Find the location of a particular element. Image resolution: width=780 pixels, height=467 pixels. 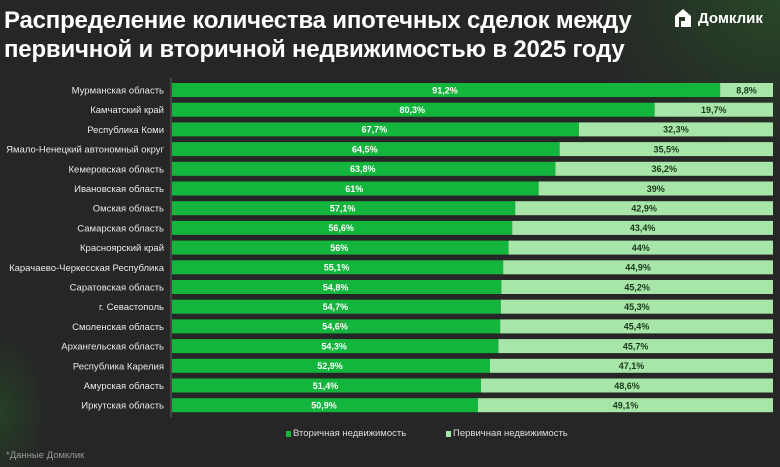

category-label: Камчатский край is located at coordinates (127, 110).